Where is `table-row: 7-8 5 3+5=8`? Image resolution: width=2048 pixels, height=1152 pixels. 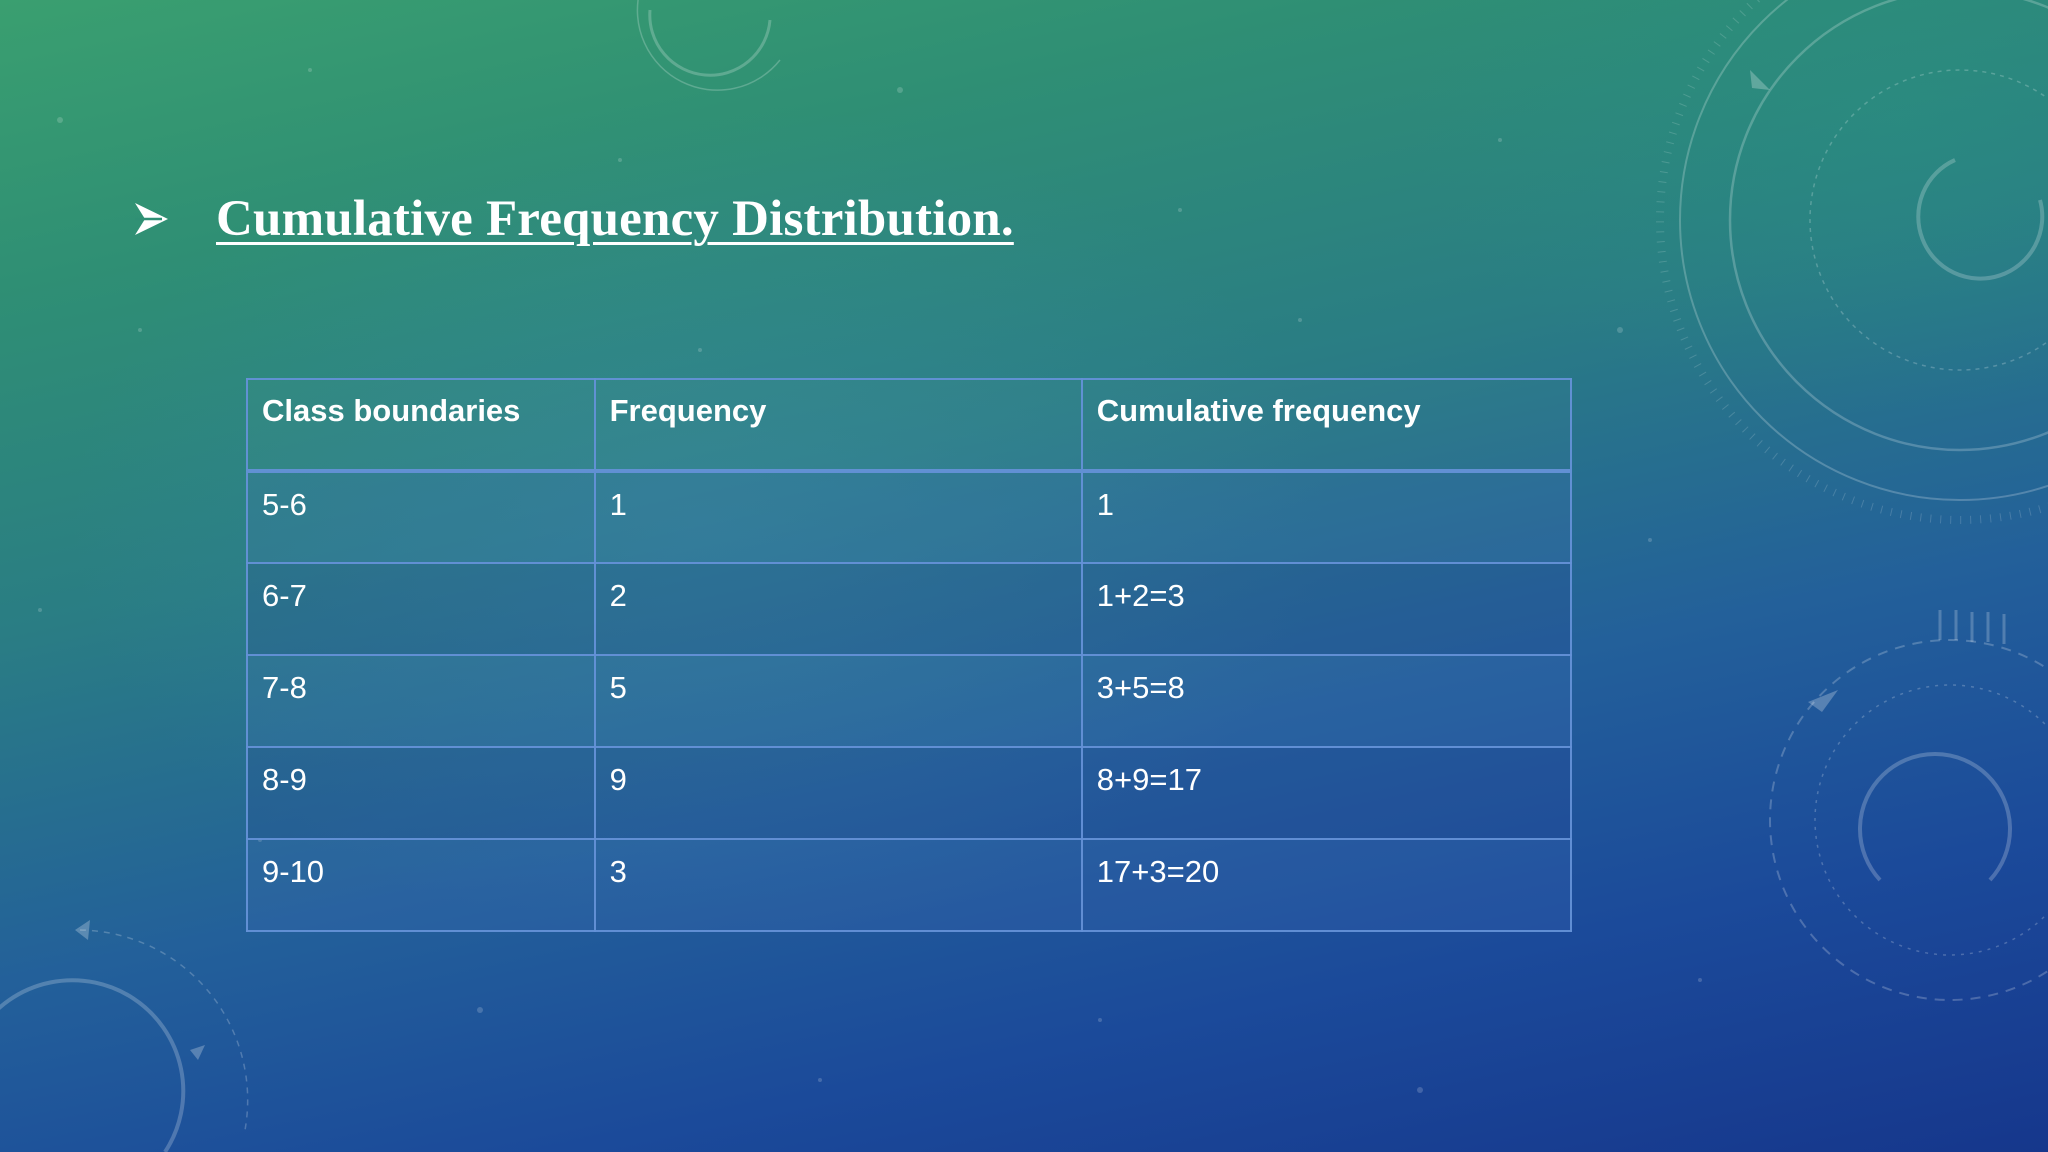
table-row: 7-8 5 3+5=8 is located at coordinates (909, 701).